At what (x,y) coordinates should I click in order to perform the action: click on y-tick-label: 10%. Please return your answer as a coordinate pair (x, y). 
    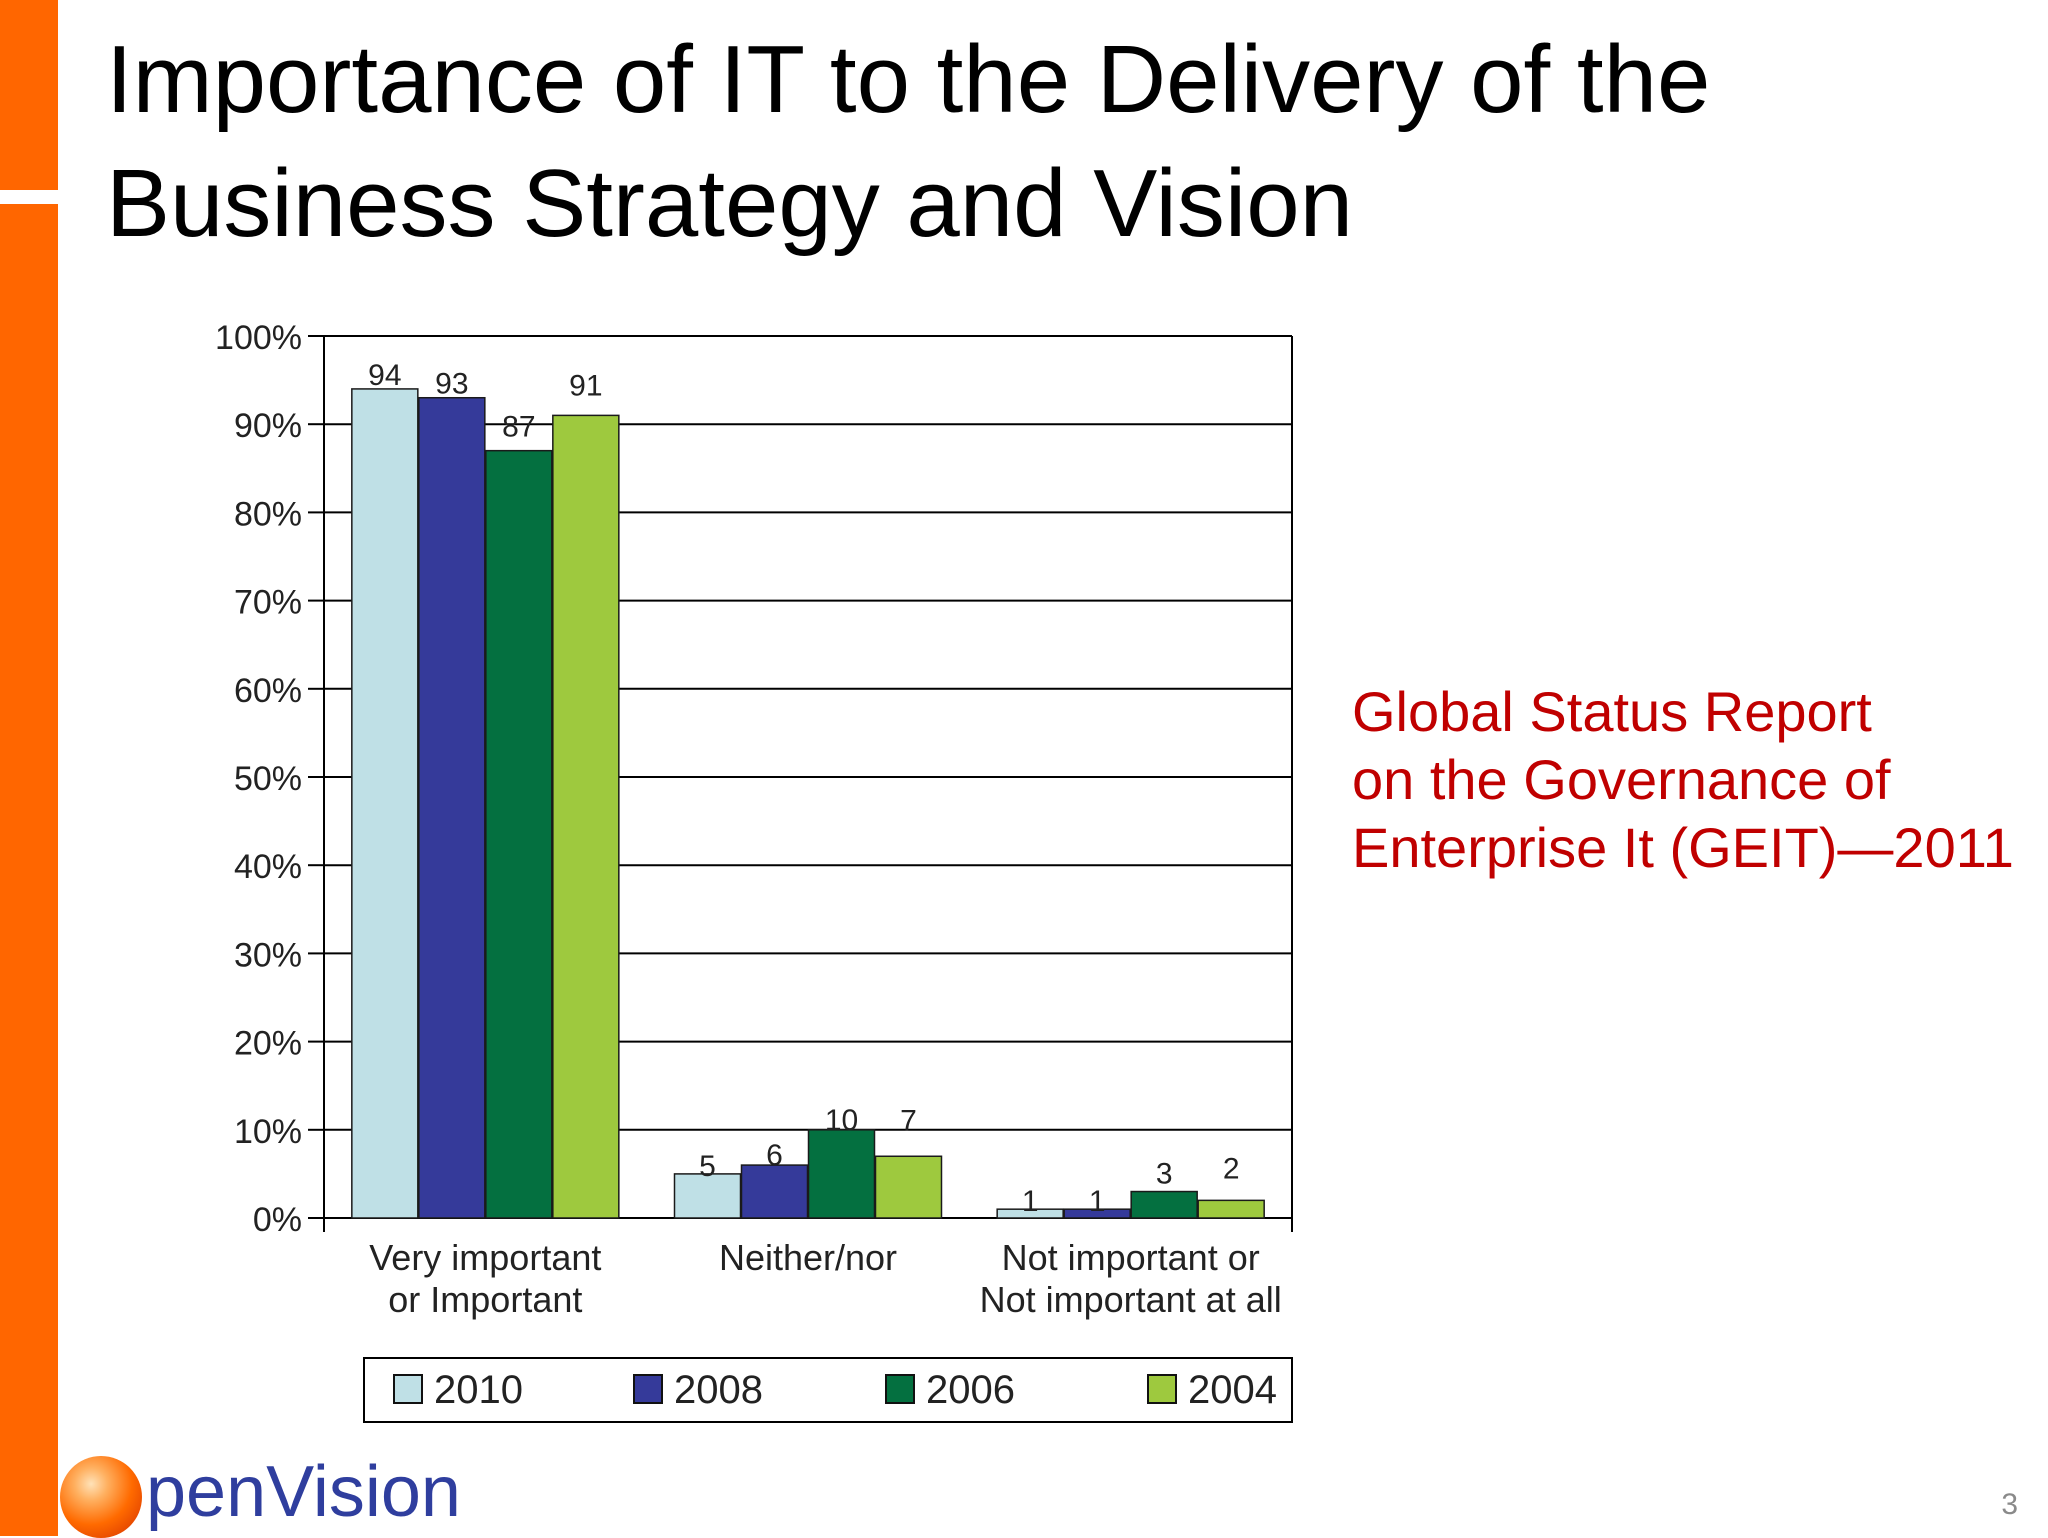
    Looking at the image, I should click on (268, 1132).